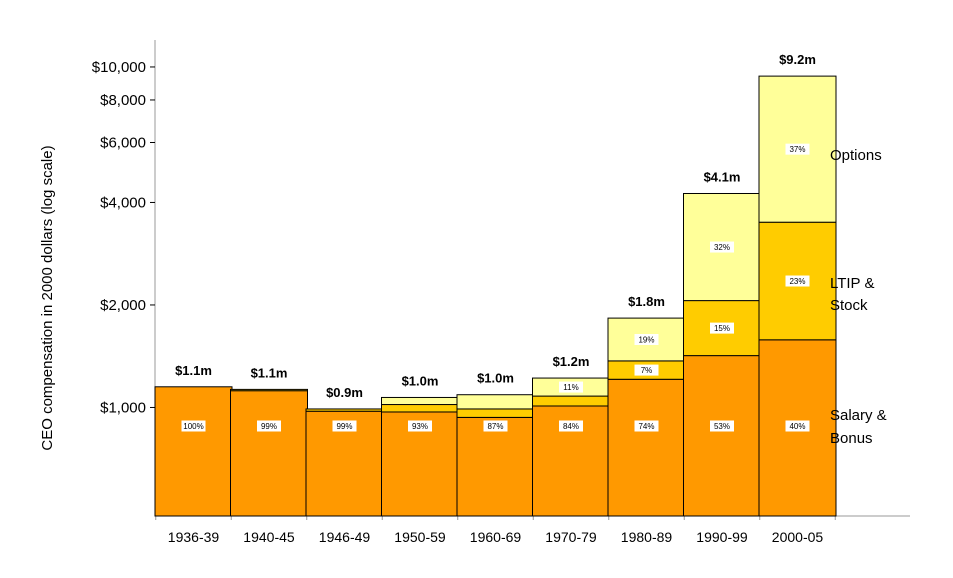  What do you see at coordinates (798, 537) in the screenshot?
I see `x-category-label: 2000-05` at bounding box center [798, 537].